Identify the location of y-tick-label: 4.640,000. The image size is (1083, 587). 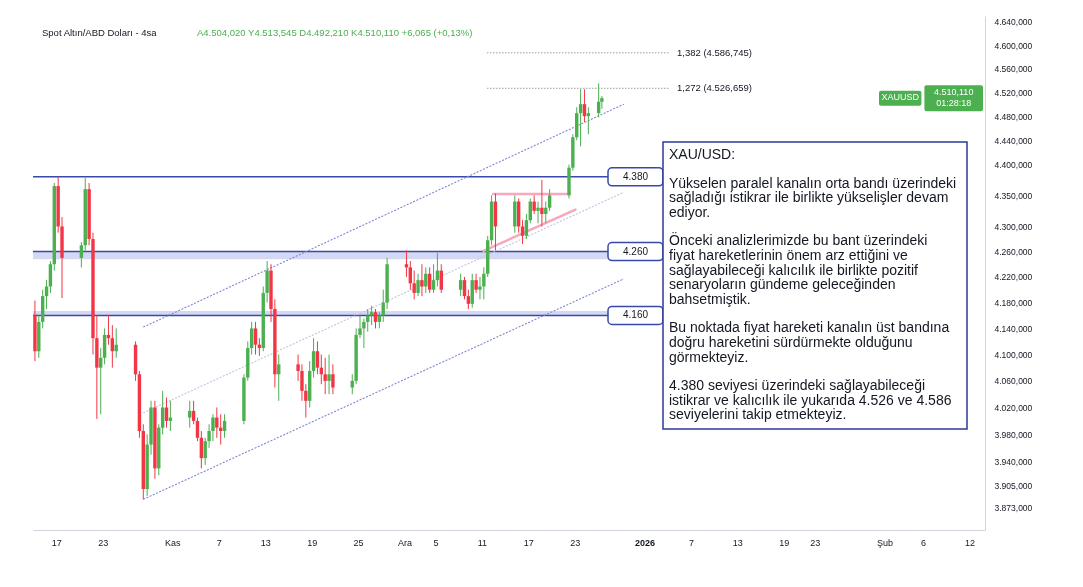
(1013, 22).